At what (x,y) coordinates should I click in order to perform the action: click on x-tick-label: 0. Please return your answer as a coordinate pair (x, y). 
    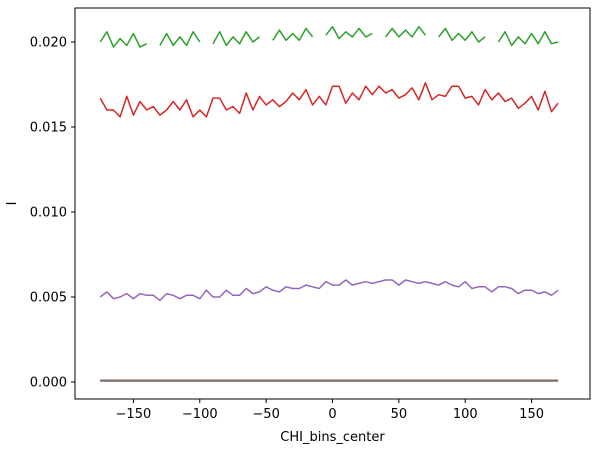
    Looking at the image, I should click on (332, 414).